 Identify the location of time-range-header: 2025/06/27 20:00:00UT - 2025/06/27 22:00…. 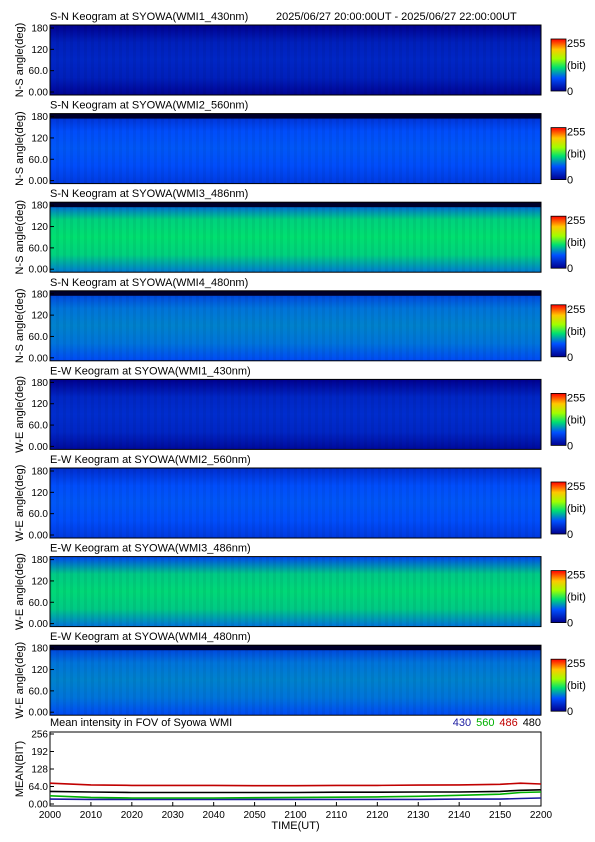
(396, 17).